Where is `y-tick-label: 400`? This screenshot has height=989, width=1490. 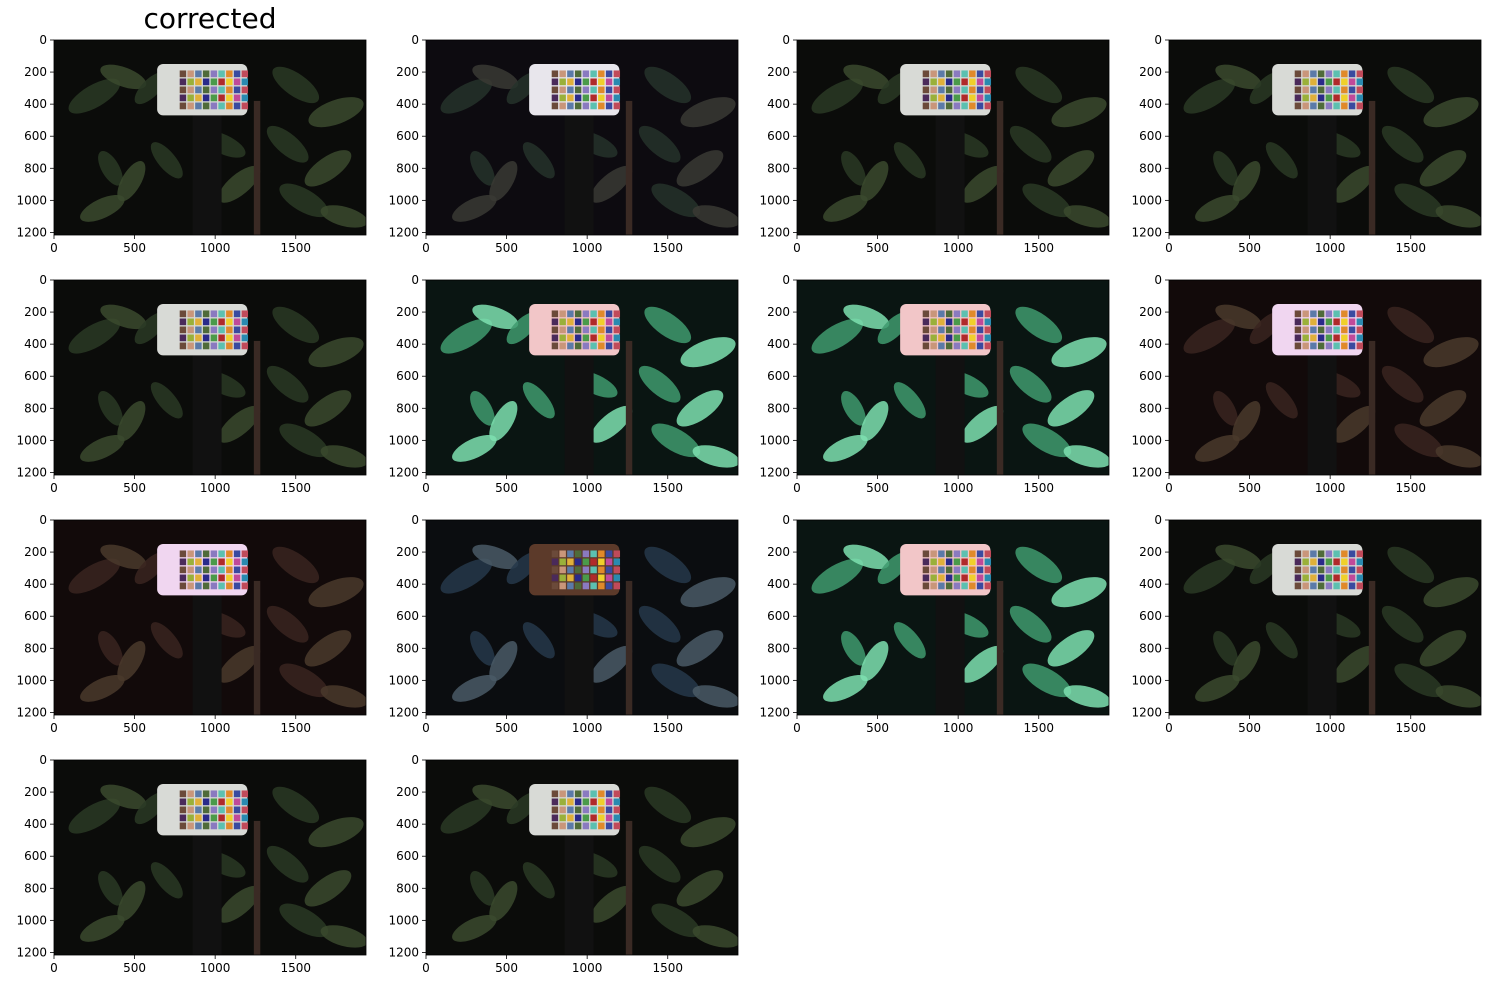 y-tick-label: 400 is located at coordinates (1150, 344).